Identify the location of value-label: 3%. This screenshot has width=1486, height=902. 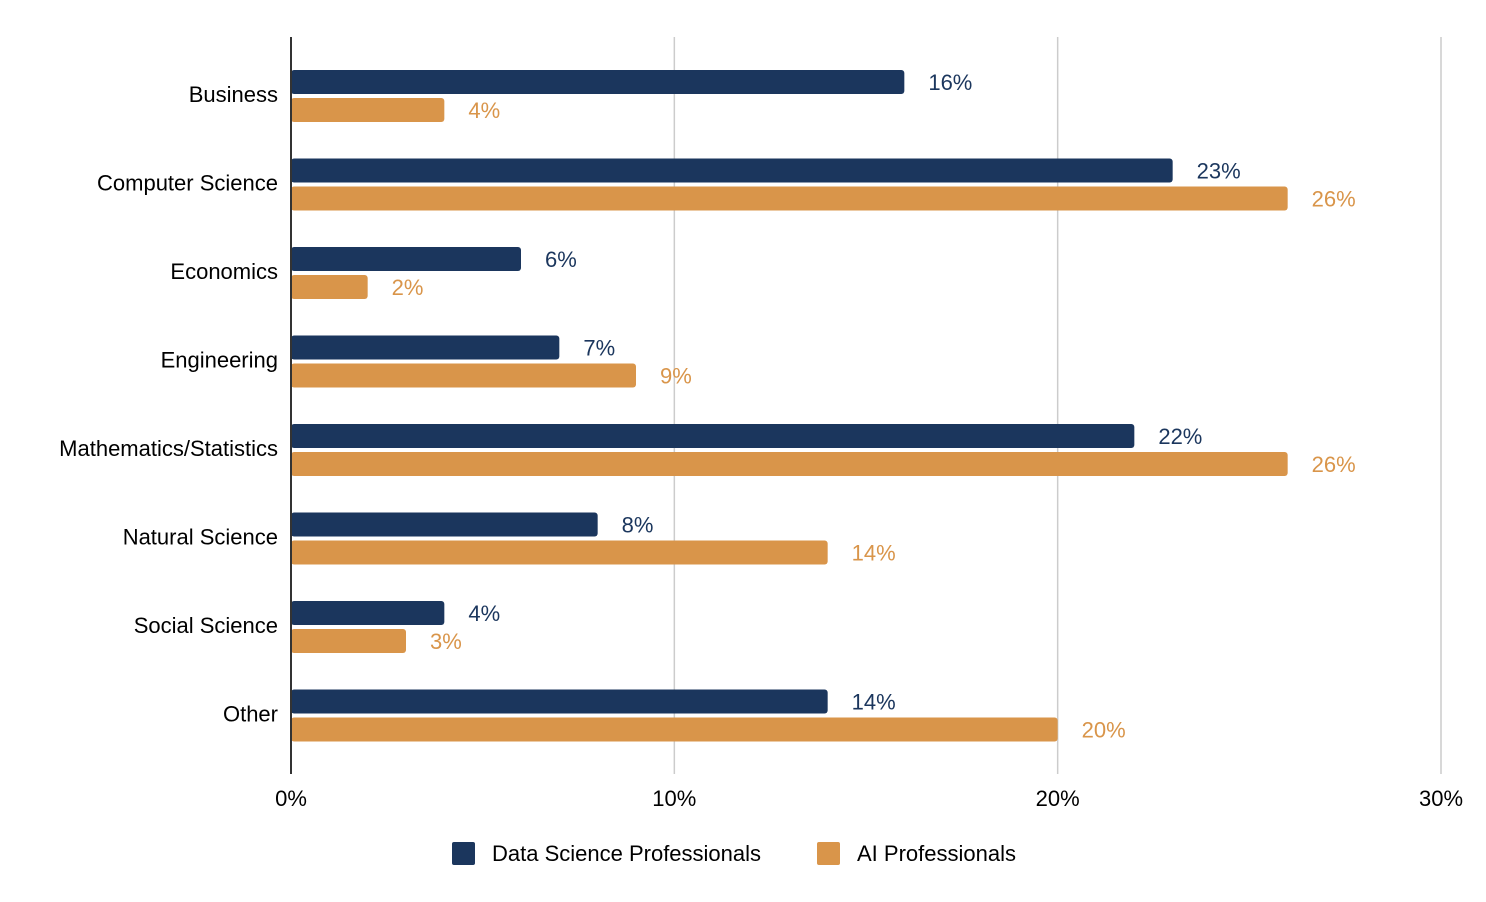
(446, 641).